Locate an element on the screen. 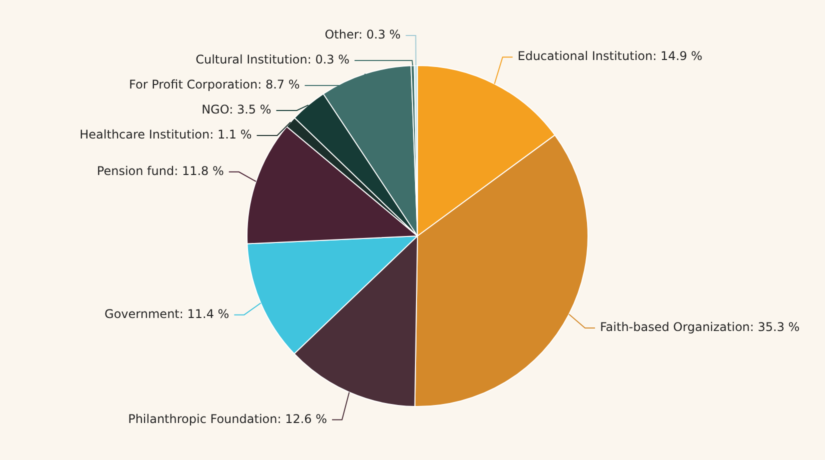 The width and height of the screenshot is (825, 460). slice-label: Educational Institution: 14.9 % is located at coordinates (610, 56).